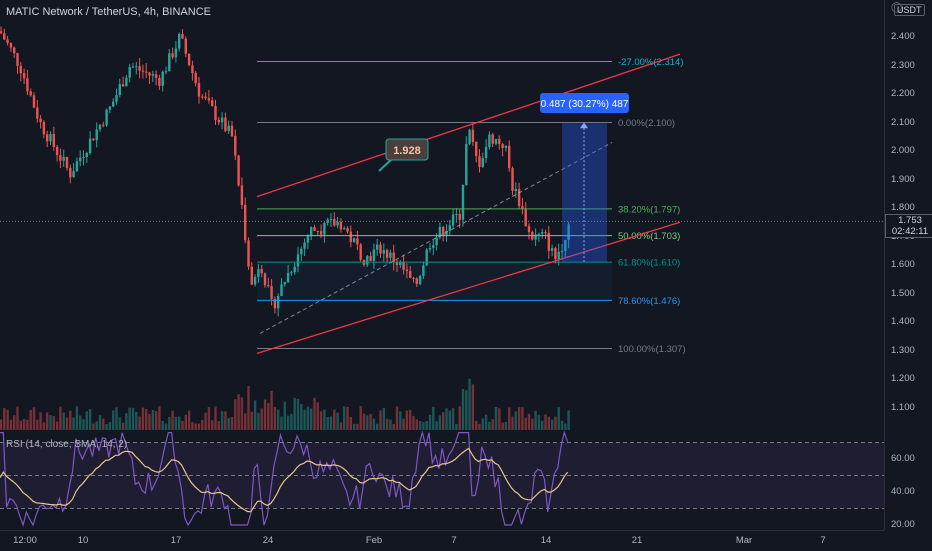 The width and height of the screenshot is (932, 551). I want to click on time-tick-label: 21, so click(637, 540).